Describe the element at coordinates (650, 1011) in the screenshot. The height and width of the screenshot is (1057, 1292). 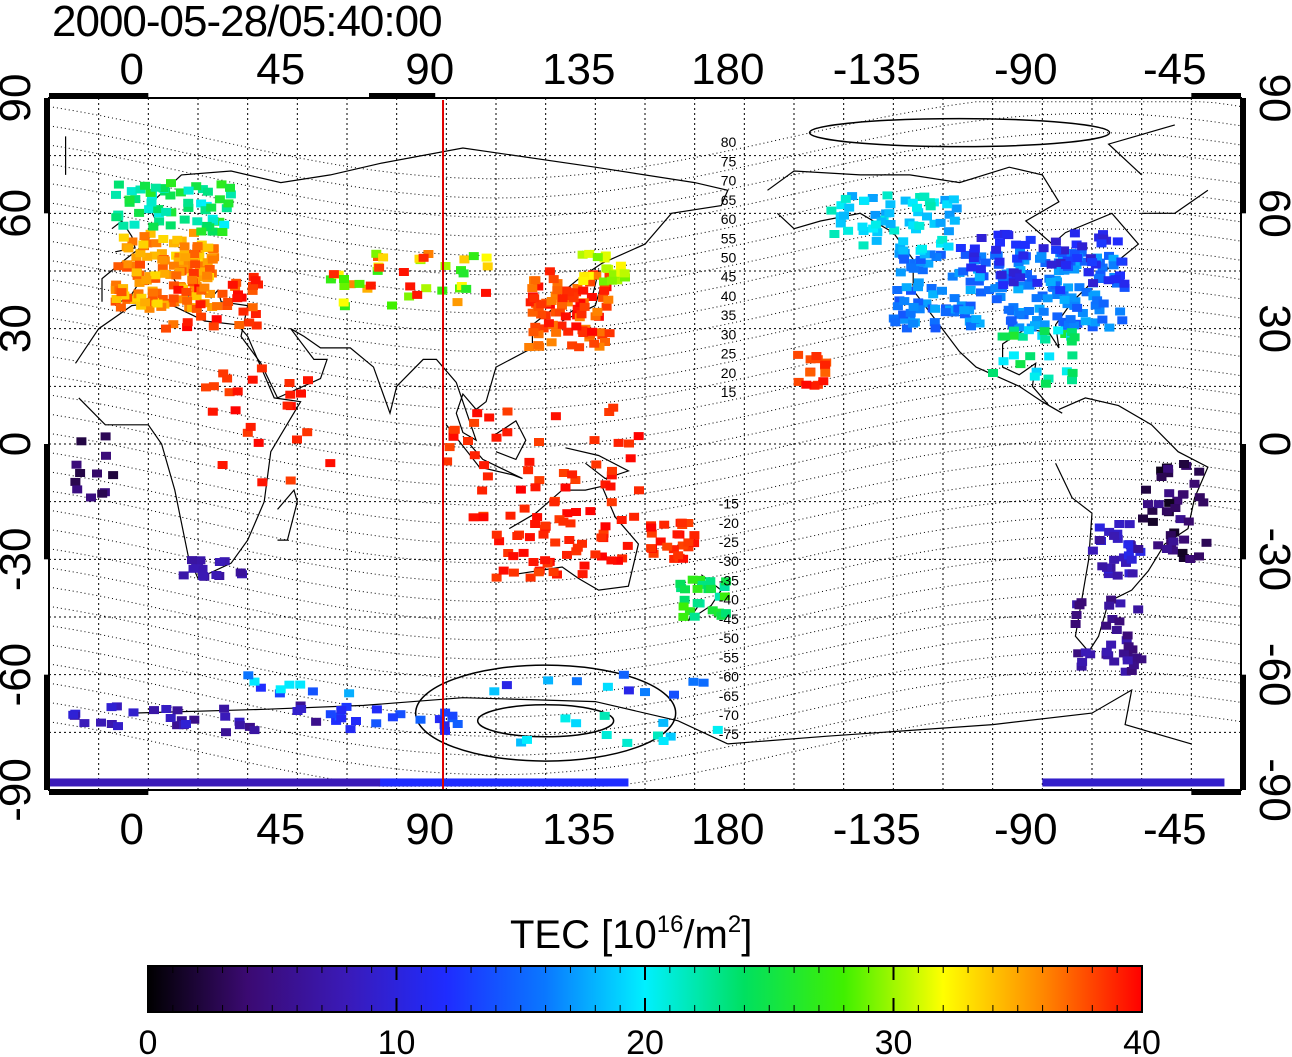
I see `colorbar-ticks: 0 10 20 30 40` at that location.